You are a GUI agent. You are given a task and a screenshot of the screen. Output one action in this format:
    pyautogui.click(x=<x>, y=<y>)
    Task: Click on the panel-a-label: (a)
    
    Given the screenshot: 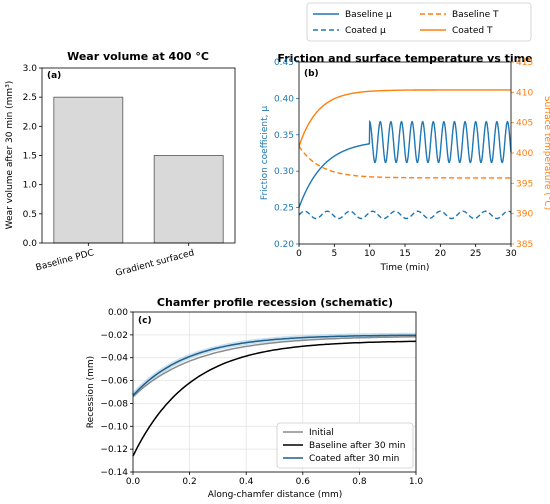 What is the action you would take?
    pyautogui.click(x=54, y=76)
    